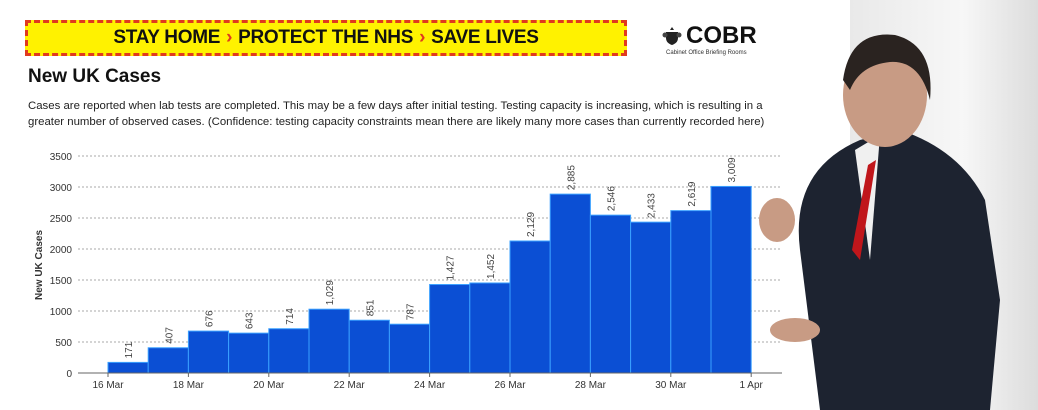  What do you see at coordinates (61, 219) in the screenshot?
I see `y-tick-label: 2500` at bounding box center [61, 219].